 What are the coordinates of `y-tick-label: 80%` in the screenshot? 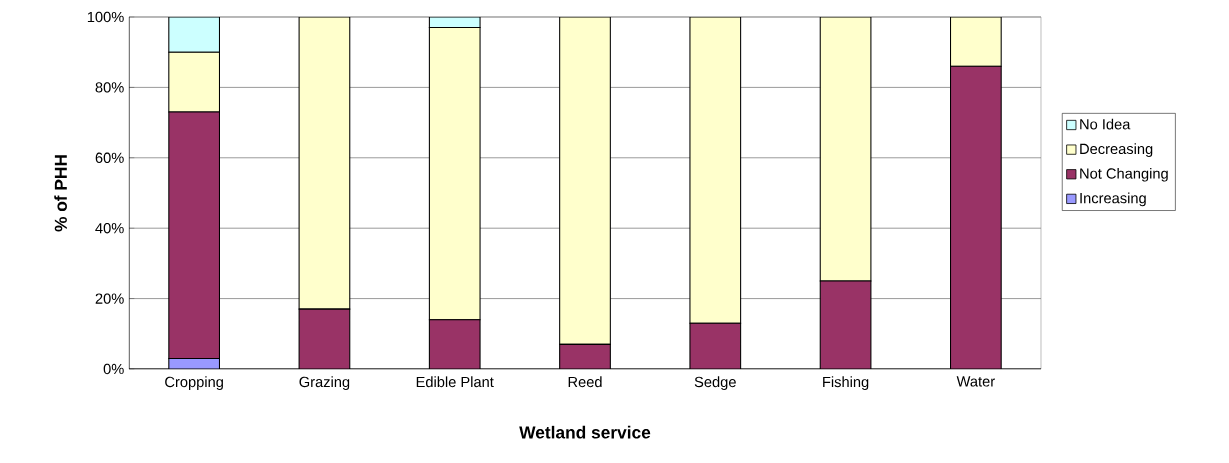 It's located at (109, 87).